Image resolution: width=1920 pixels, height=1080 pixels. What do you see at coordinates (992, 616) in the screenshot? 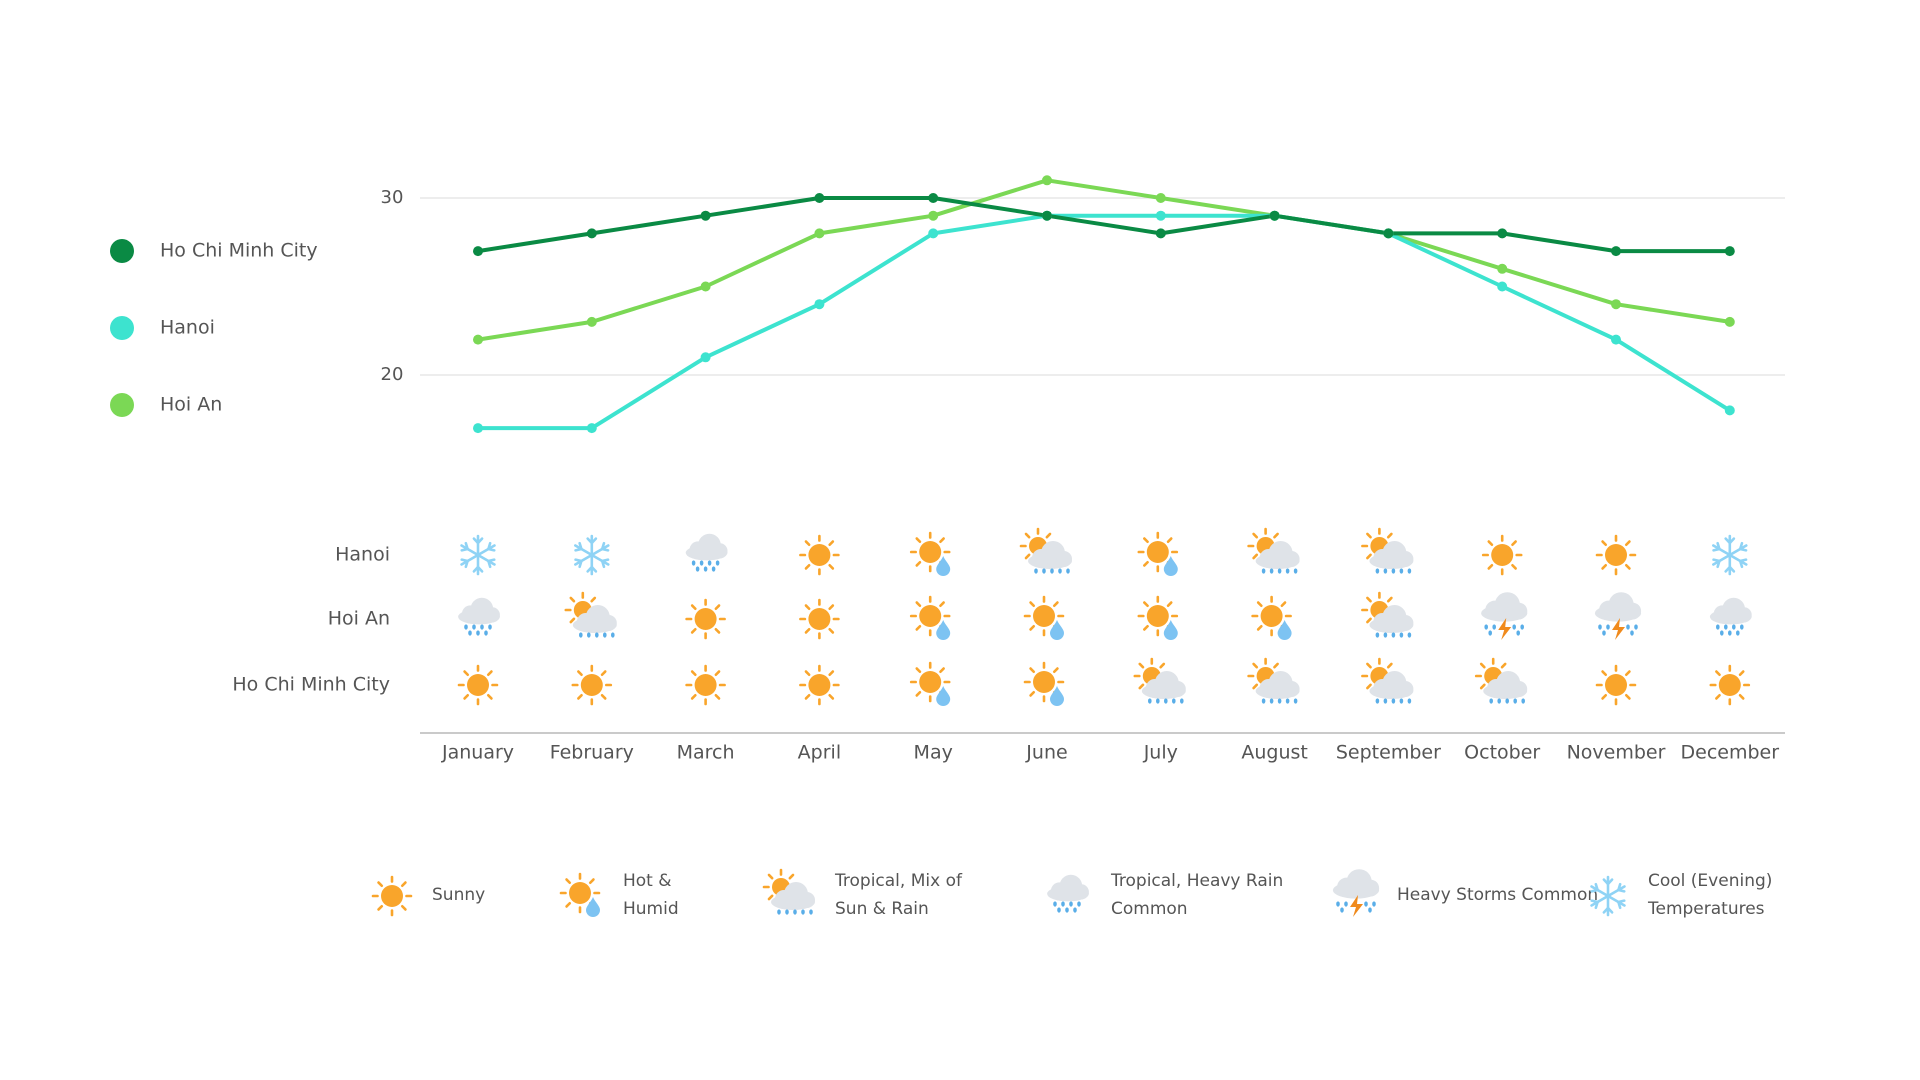
I see `weather-icon-grid: Hanoi Hoi An Ho Chi Minh City` at bounding box center [992, 616].